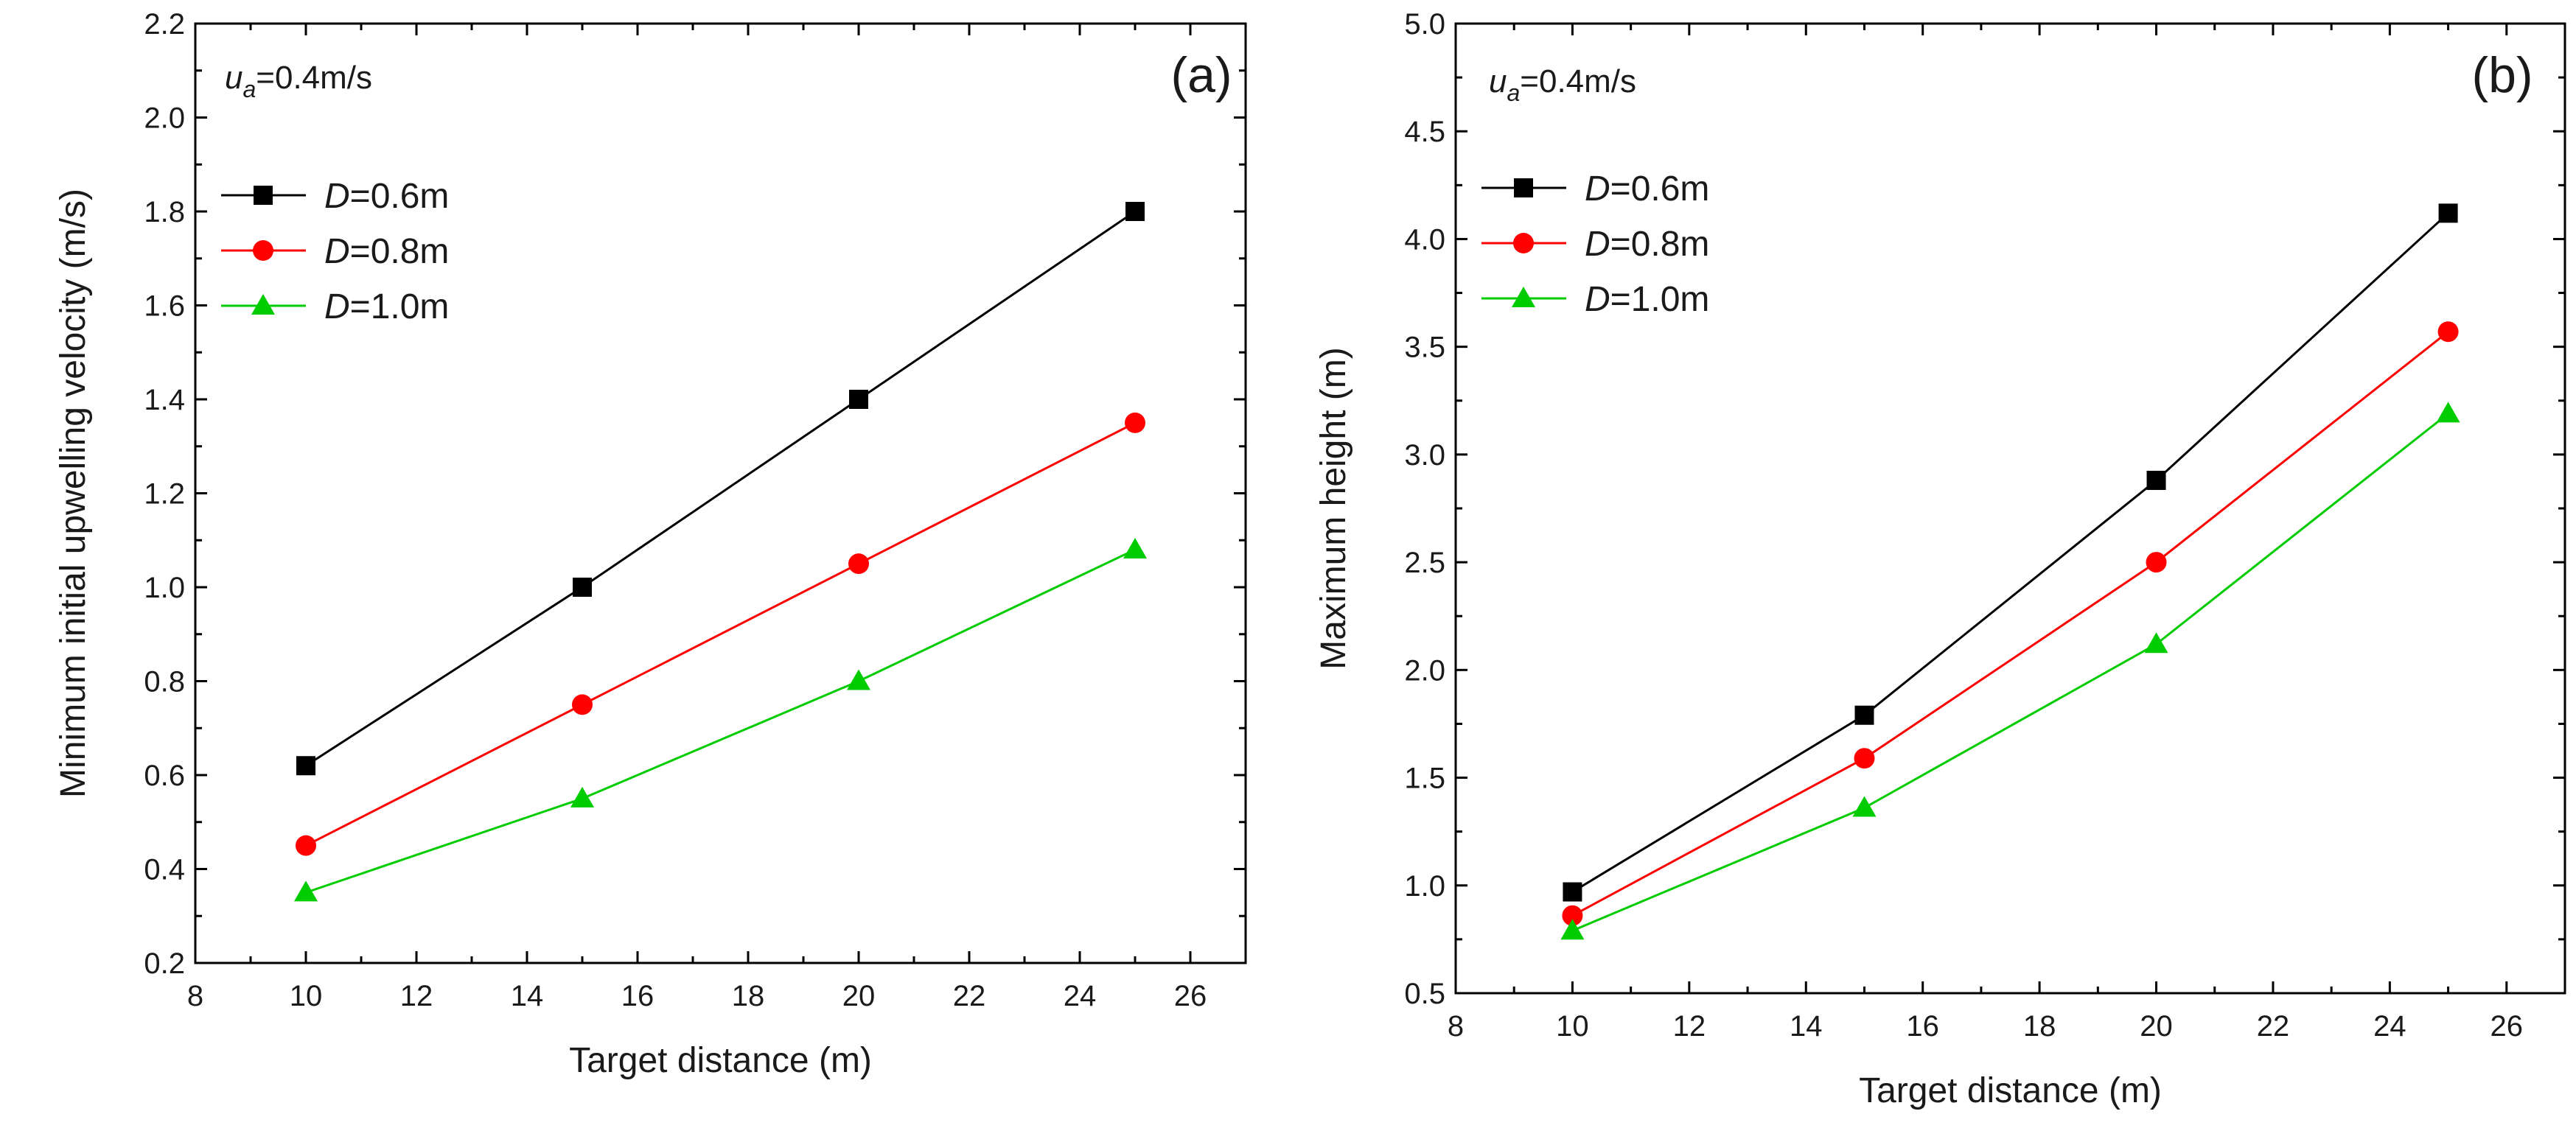 The image size is (2576, 1142). Describe the element at coordinates (73, 493) in the screenshot. I see `y-axis-title: Minimum initial upwelling velocity (m/s)` at that location.